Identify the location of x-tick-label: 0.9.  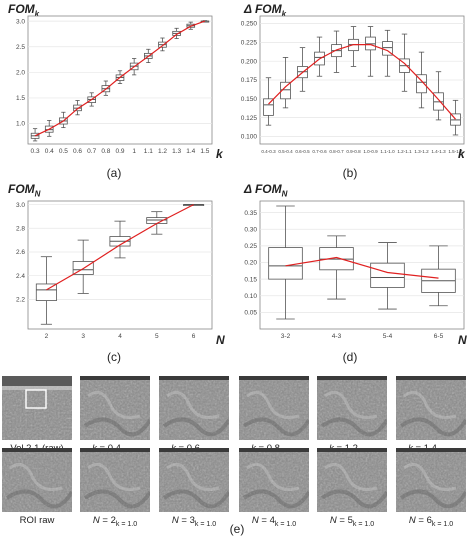
(119, 151).